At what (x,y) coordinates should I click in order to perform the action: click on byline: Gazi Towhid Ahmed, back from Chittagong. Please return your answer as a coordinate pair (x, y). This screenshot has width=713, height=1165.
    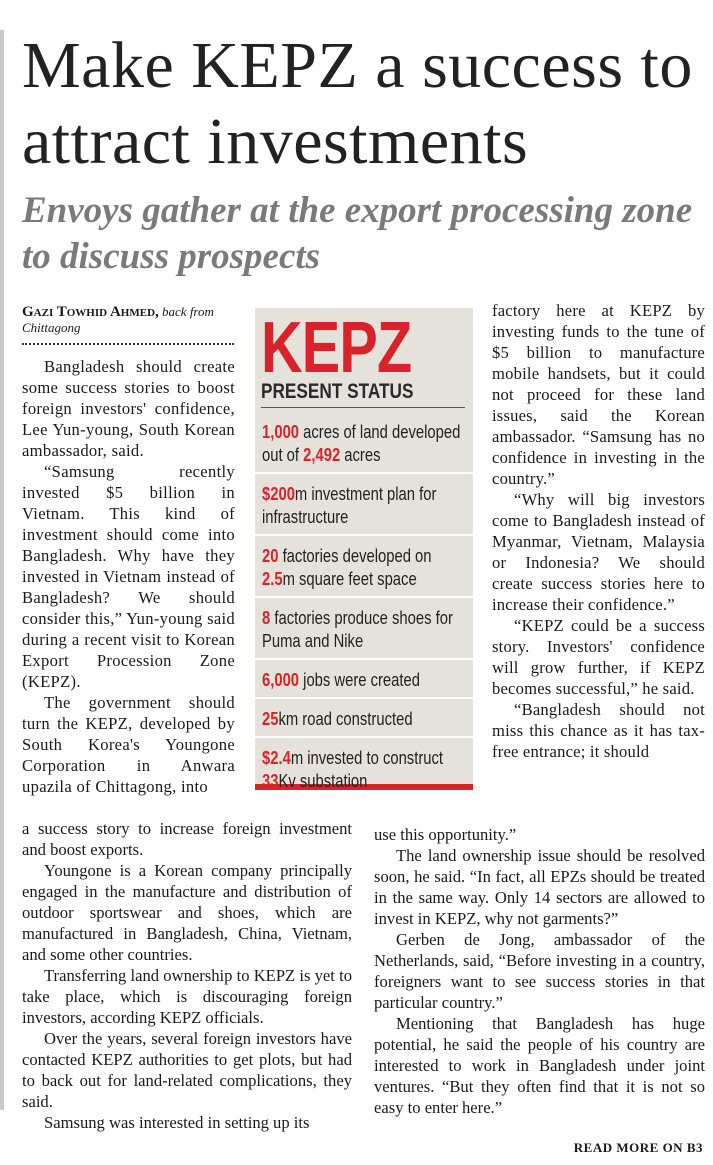
    Looking at the image, I should click on (128, 319).